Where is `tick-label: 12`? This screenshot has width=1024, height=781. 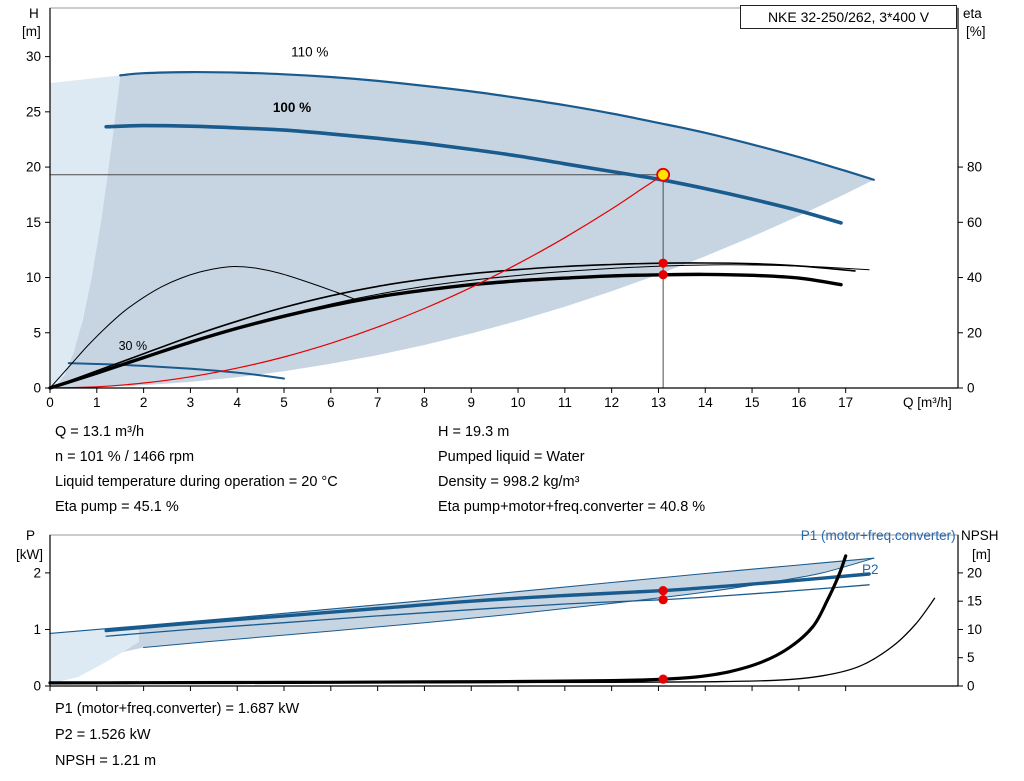 tick-label: 12 is located at coordinates (611, 402).